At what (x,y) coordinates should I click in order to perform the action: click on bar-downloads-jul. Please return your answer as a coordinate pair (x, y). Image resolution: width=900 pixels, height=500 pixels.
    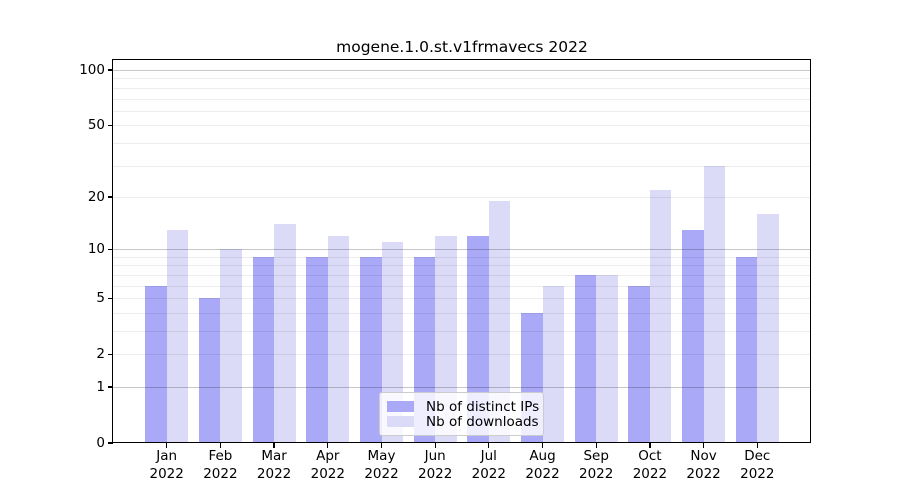
    Looking at the image, I should click on (499, 321).